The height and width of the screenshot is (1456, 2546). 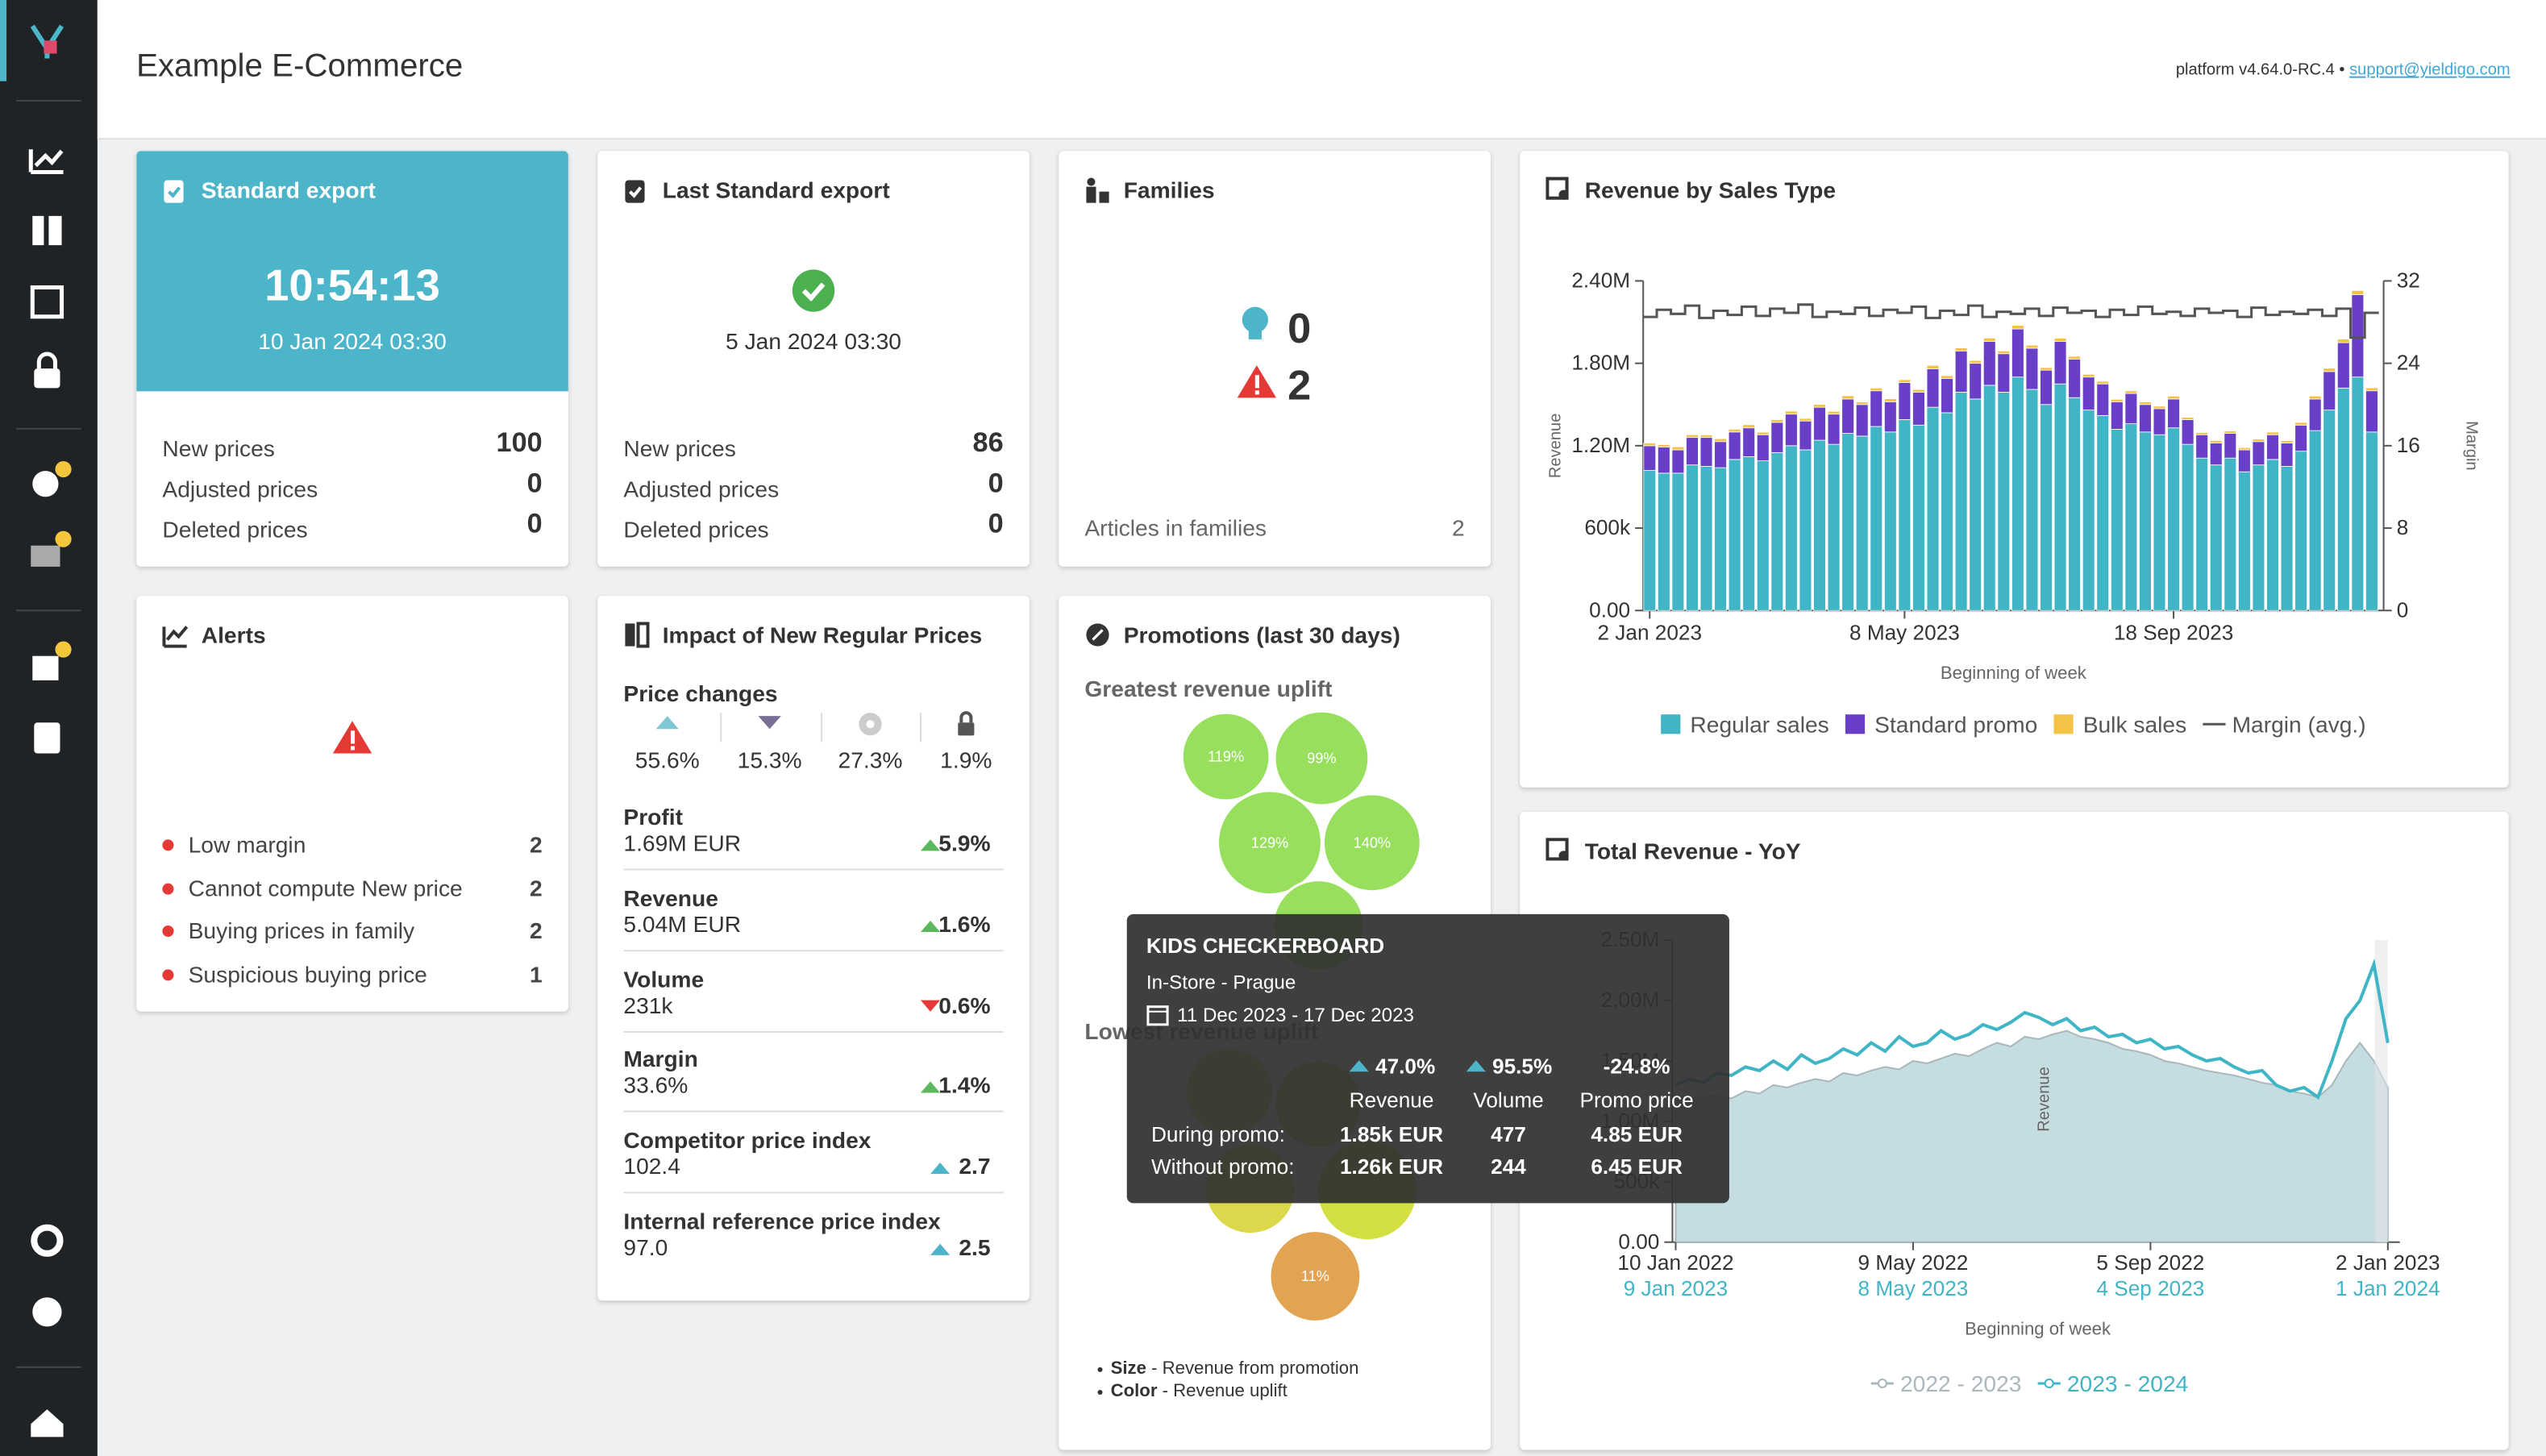 What do you see at coordinates (47, 1240) in the screenshot?
I see `nav-settings` at bounding box center [47, 1240].